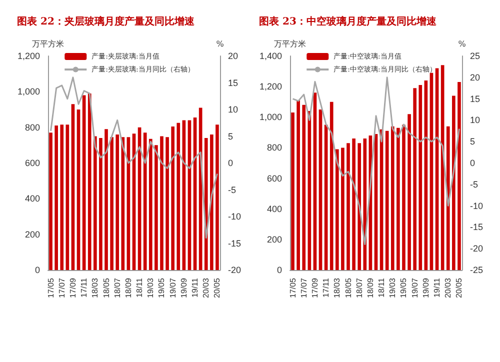 This screenshot has height=362, width=500. What do you see at coordinates (326, 287) in the screenshot?
I see `x-tick-label: 17/11` at bounding box center [326, 287].